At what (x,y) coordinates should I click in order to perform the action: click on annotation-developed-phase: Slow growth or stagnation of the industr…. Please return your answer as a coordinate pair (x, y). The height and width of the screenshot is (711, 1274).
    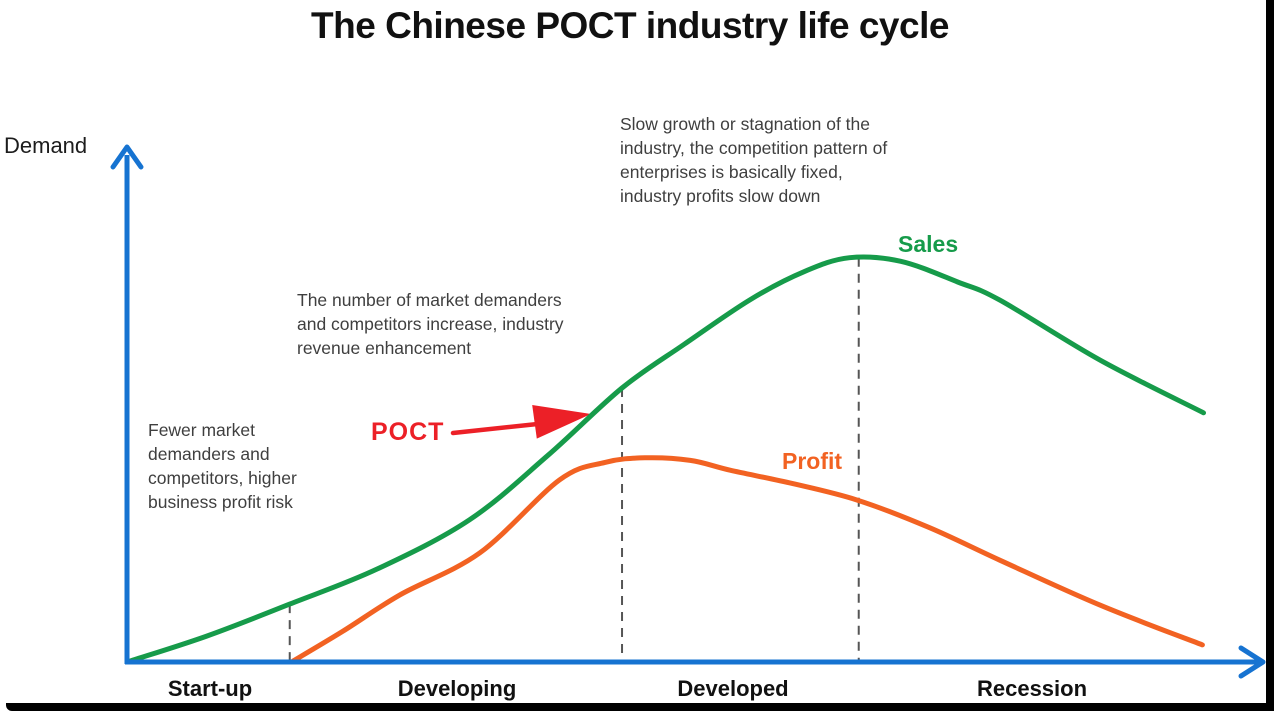
    Looking at the image, I should click on (754, 160).